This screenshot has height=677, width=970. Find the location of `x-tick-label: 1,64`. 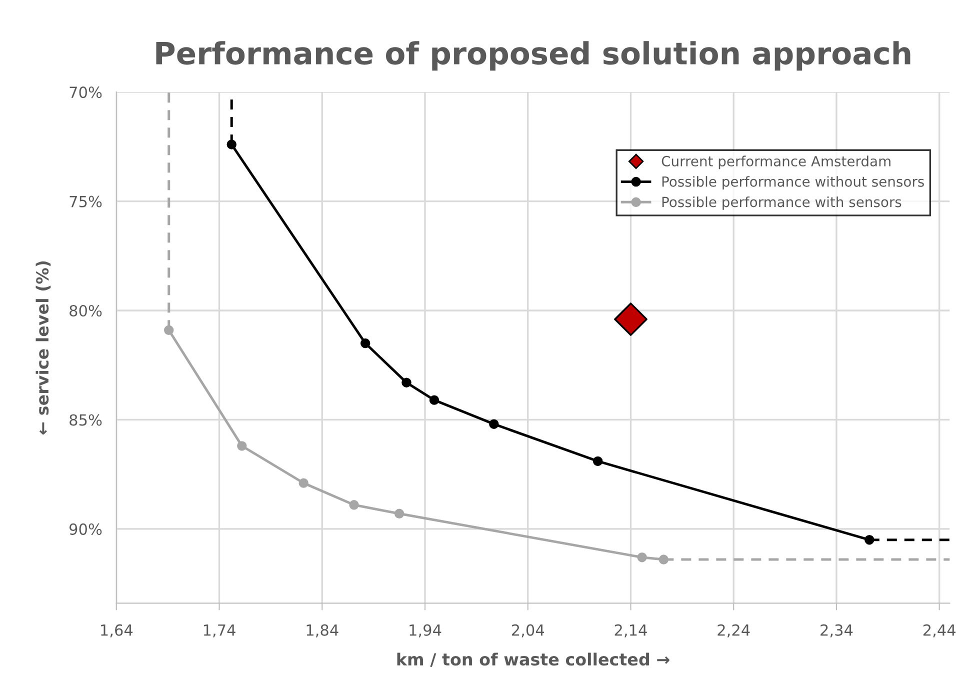

x-tick-label: 1,64 is located at coordinates (117, 631).